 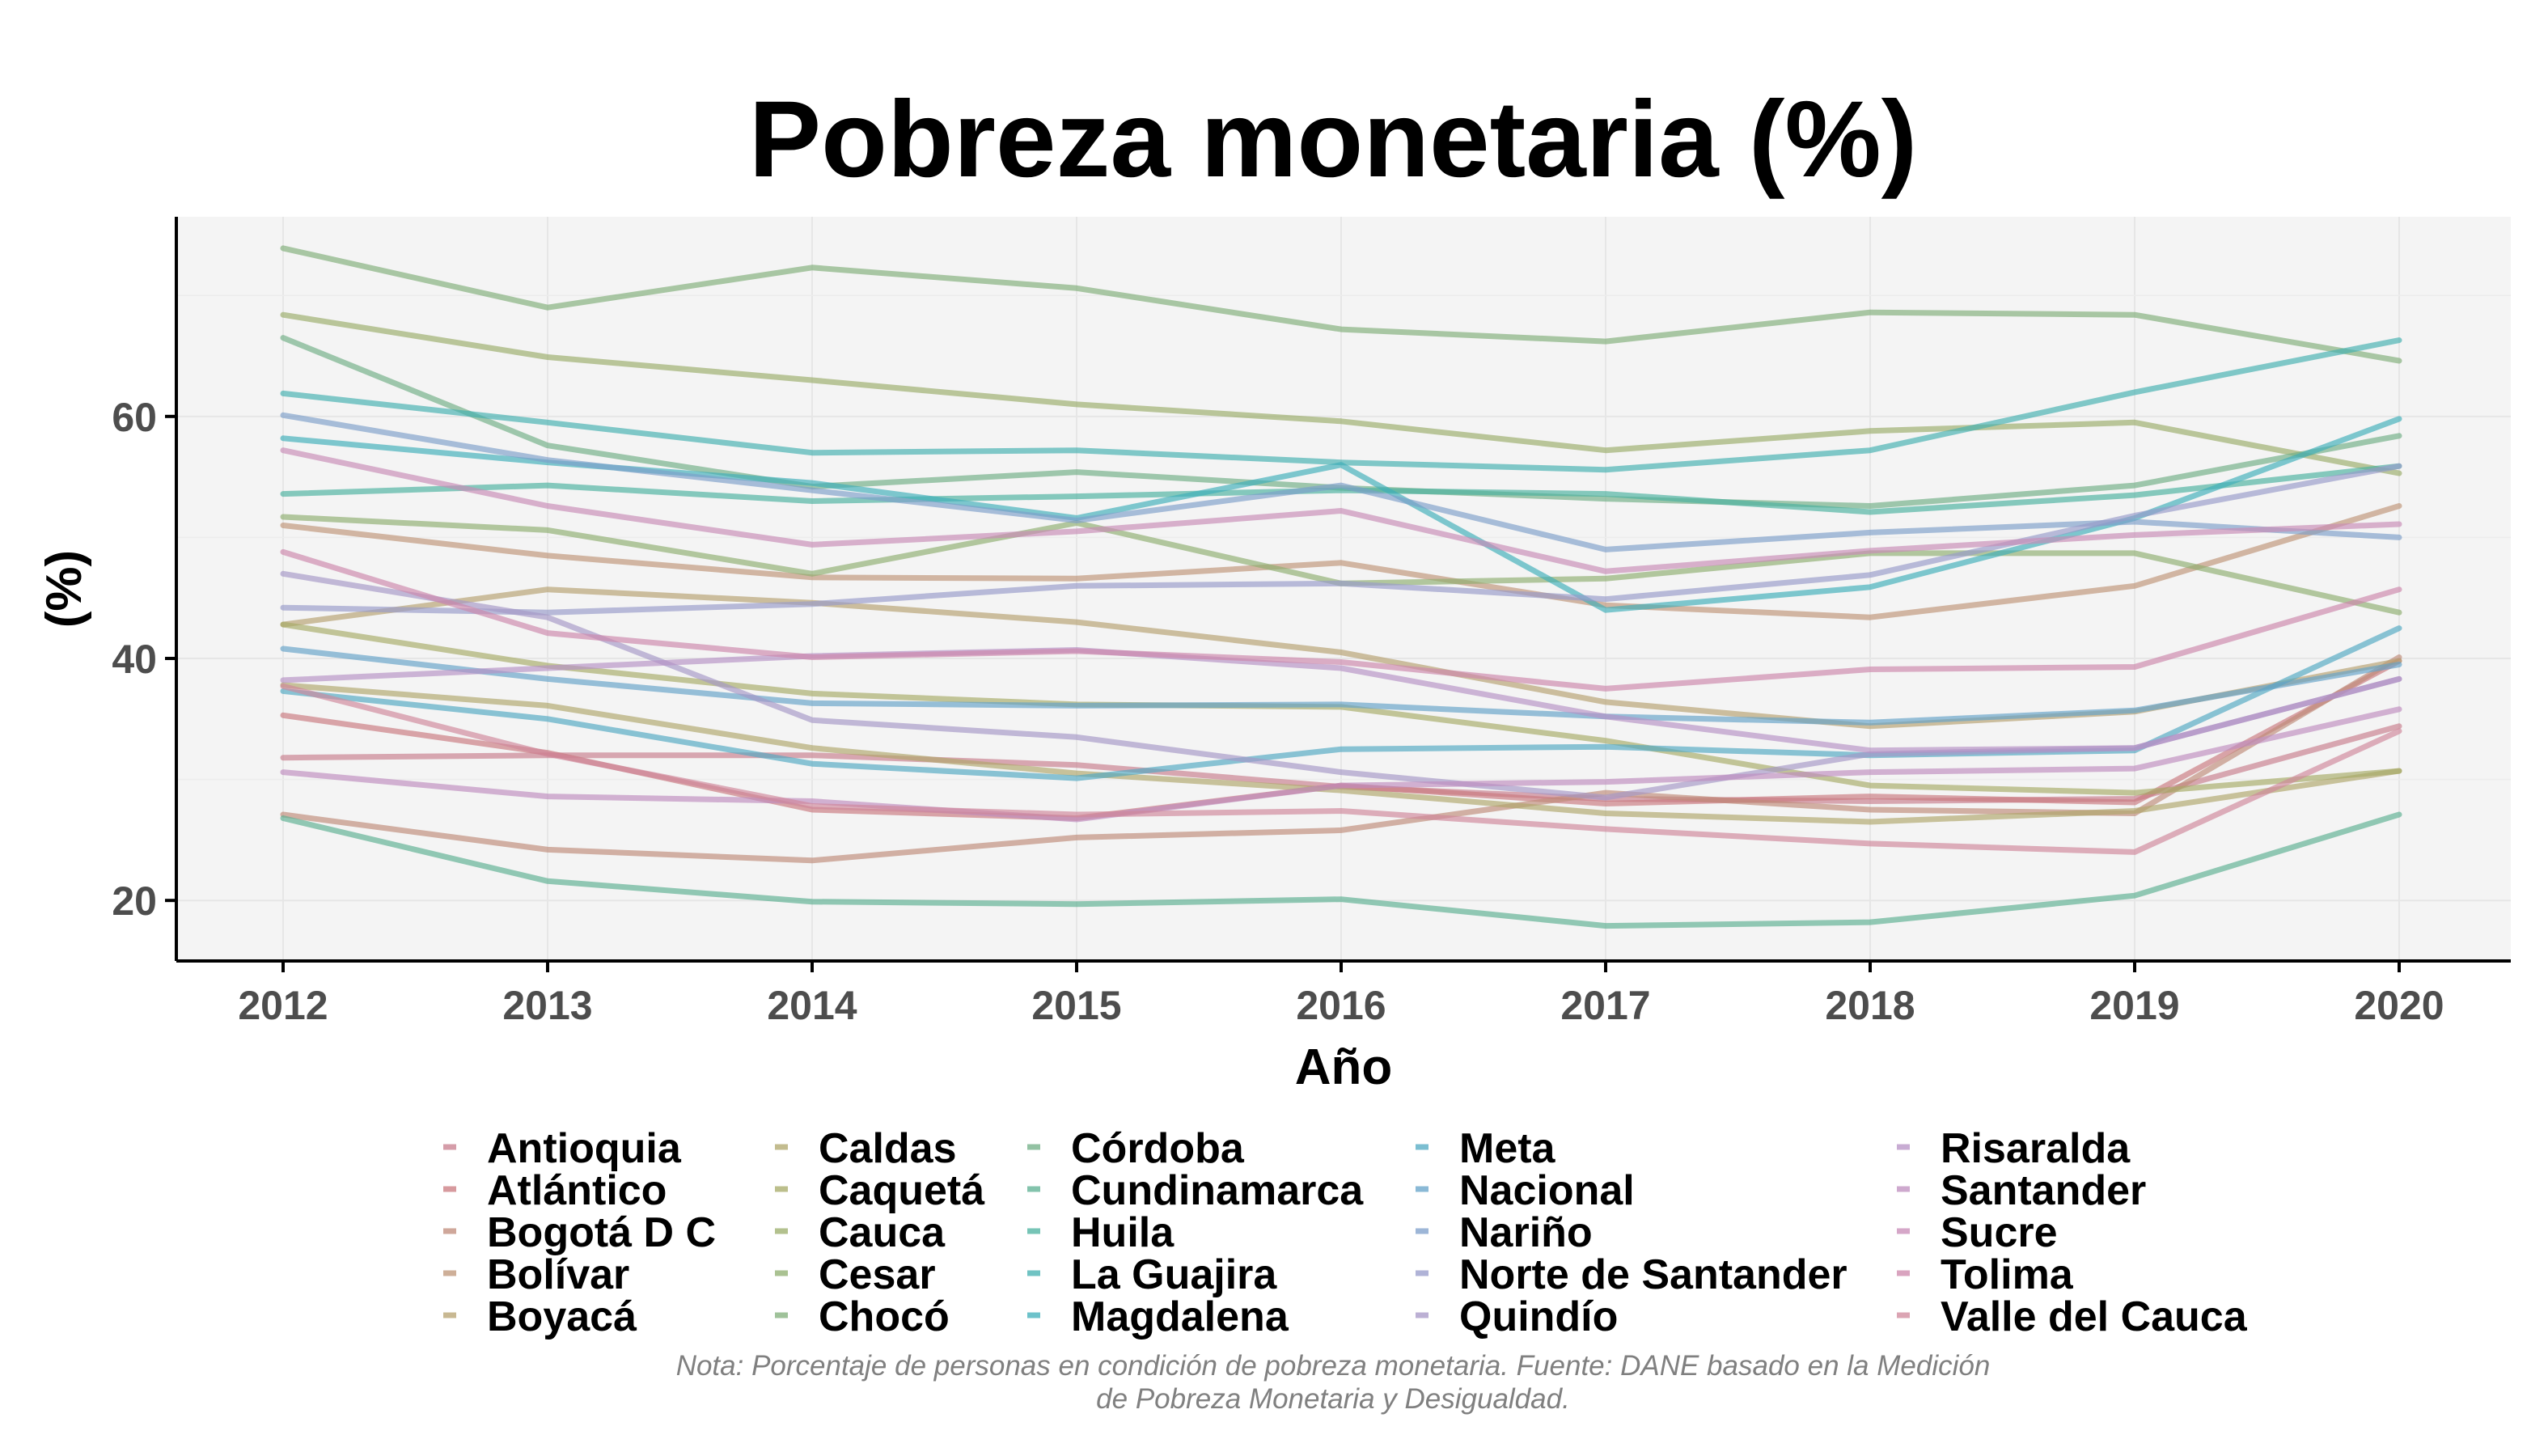 What do you see at coordinates (2036, 1148) in the screenshot?
I see `legend-label-risaralda: Risaralda` at bounding box center [2036, 1148].